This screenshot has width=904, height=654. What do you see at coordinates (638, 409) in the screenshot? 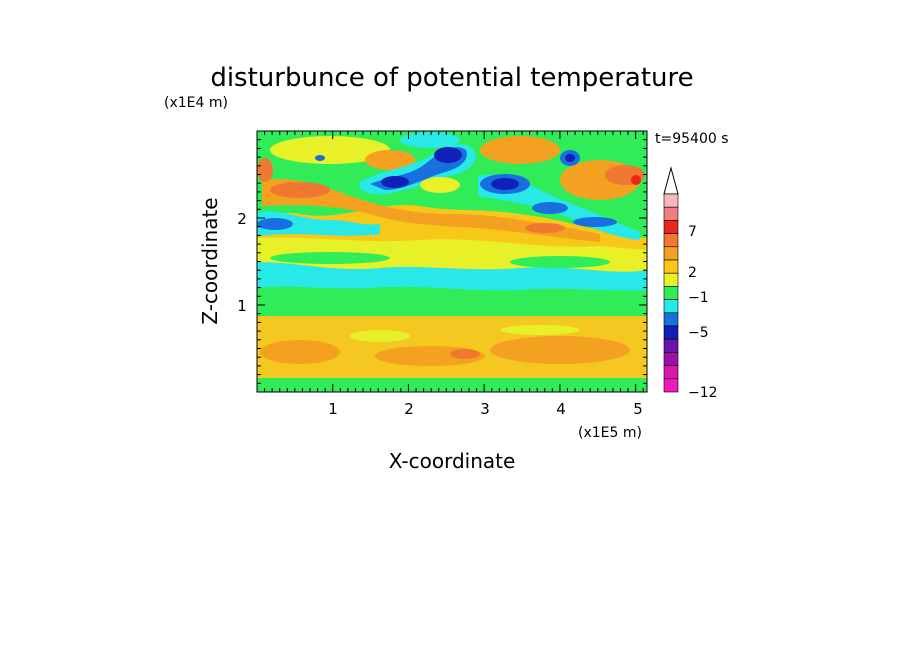
I see `x-tick-label: 5` at bounding box center [638, 409].